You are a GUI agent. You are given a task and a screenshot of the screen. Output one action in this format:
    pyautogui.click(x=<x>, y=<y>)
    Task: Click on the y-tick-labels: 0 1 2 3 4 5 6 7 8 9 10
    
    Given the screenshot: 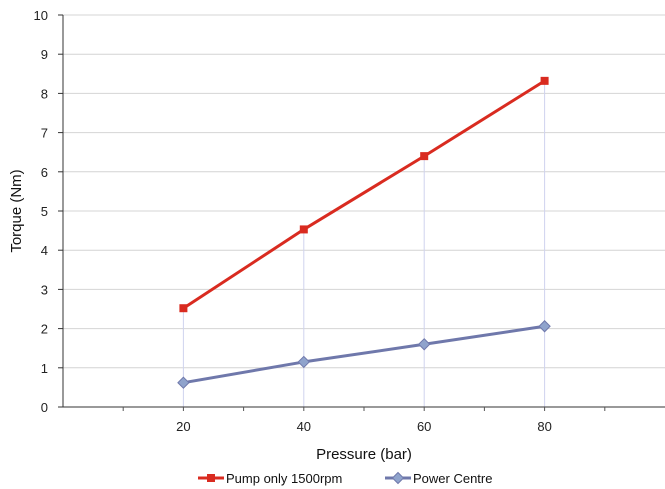 What is the action you would take?
    pyautogui.click(x=41, y=211)
    